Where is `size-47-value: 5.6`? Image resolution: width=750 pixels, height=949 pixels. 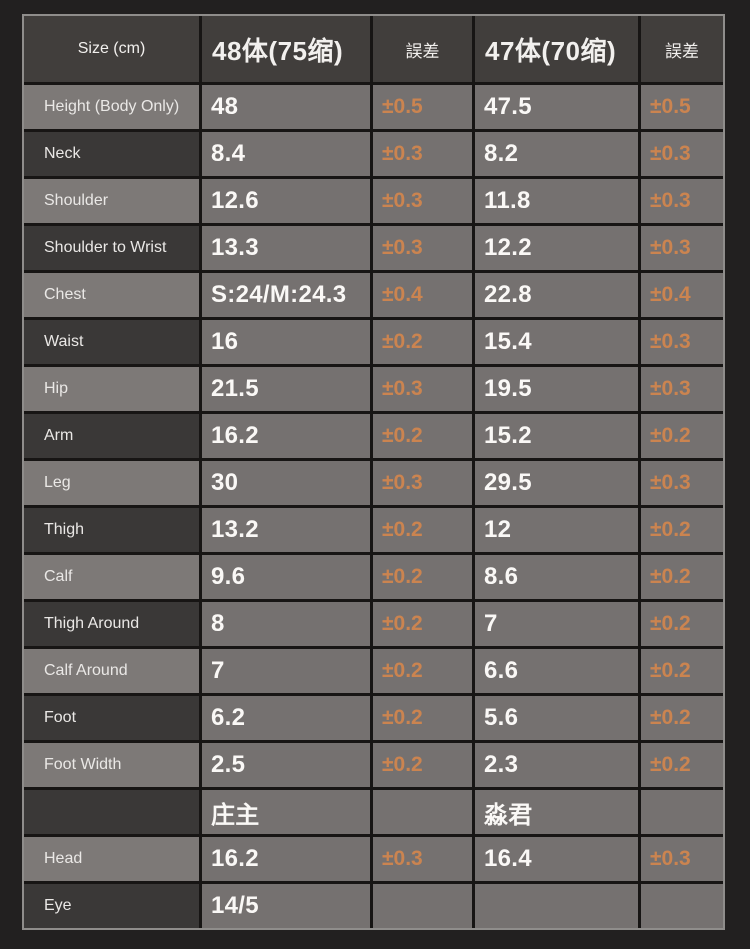
size-47-value: 5.6 is located at coordinates (556, 718).